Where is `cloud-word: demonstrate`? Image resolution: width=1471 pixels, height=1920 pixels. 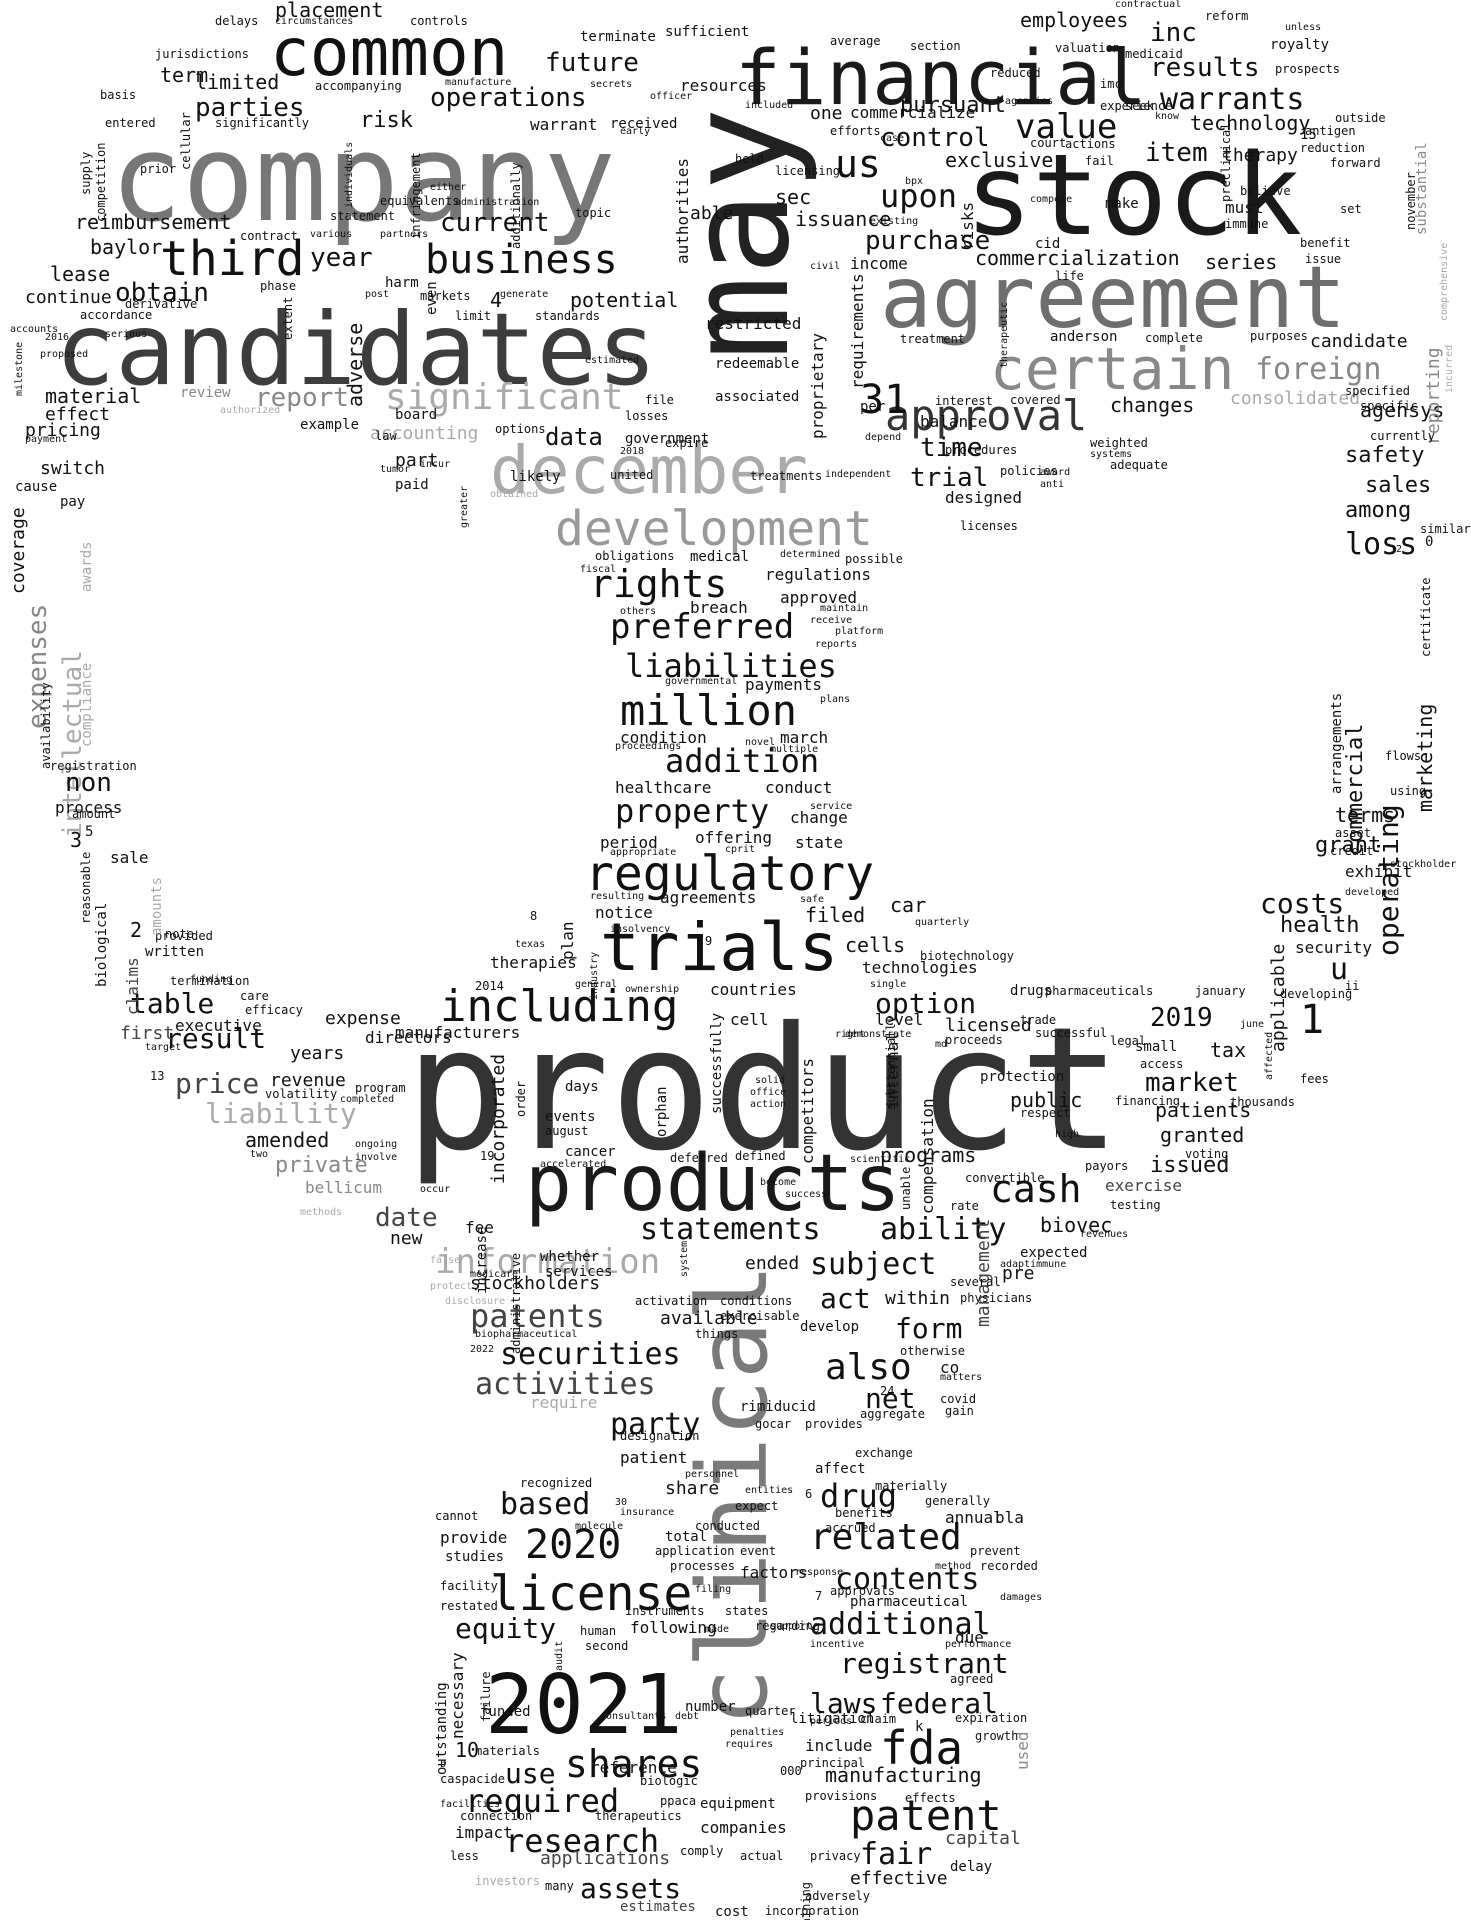
cloud-word: demonstrate is located at coordinates (878, 1034).